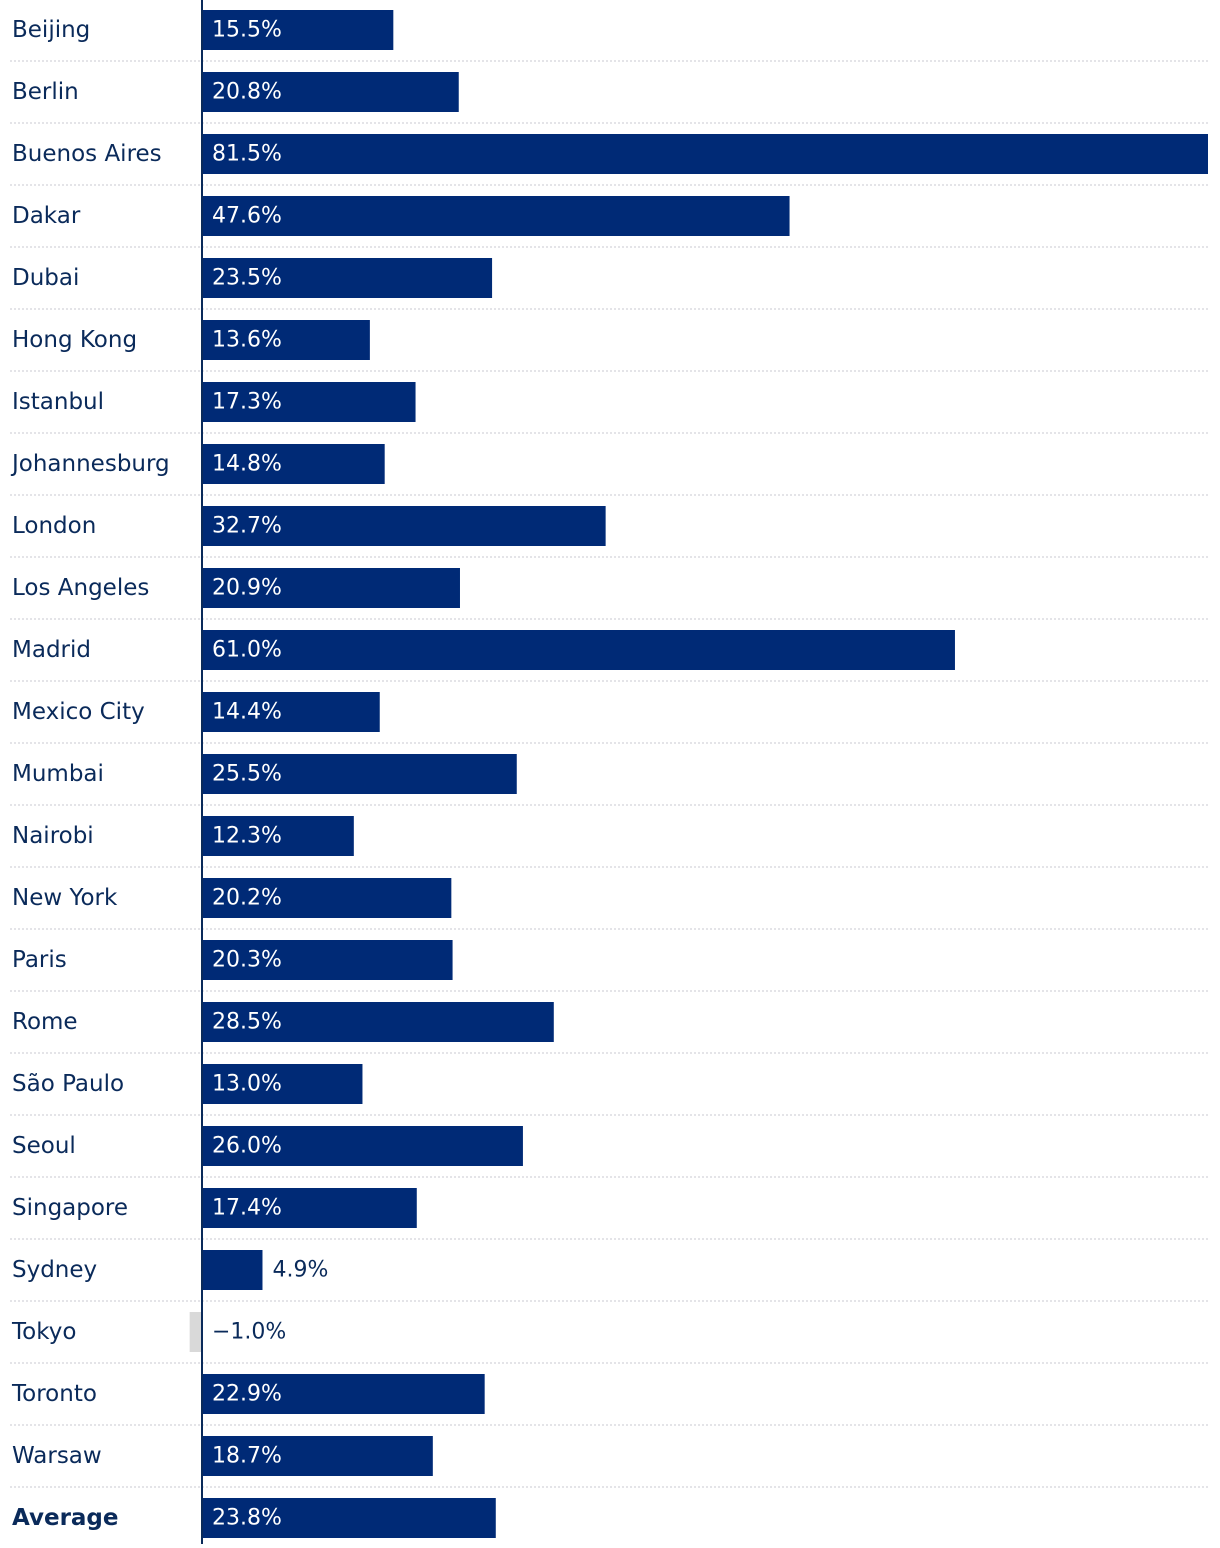  What do you see at coordinates (247, 216) in the screenshot?
I see `value-label-dakar: 47.6%` at bounding box center [247, 216].